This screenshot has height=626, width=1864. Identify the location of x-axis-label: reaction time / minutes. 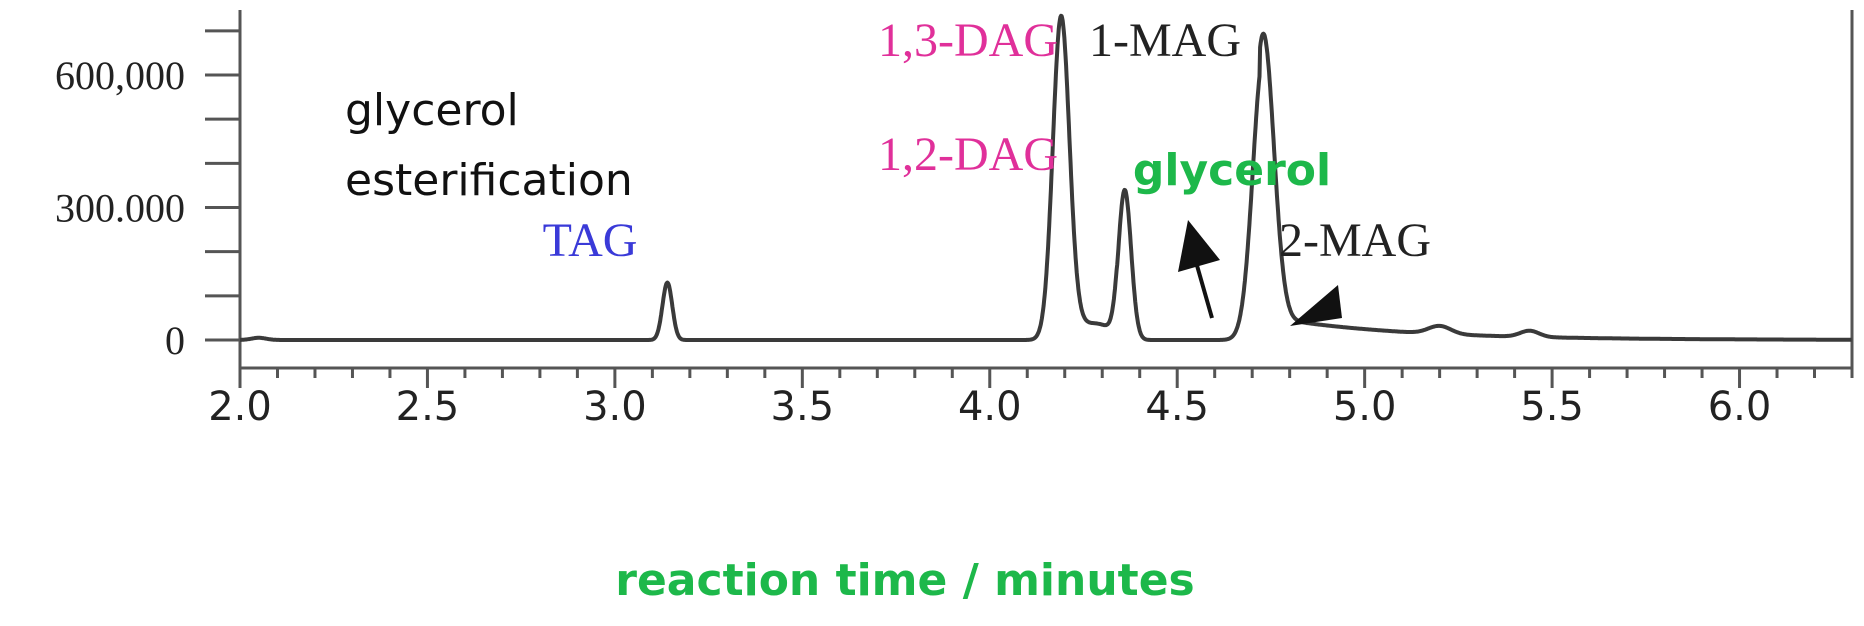
(904, 580).